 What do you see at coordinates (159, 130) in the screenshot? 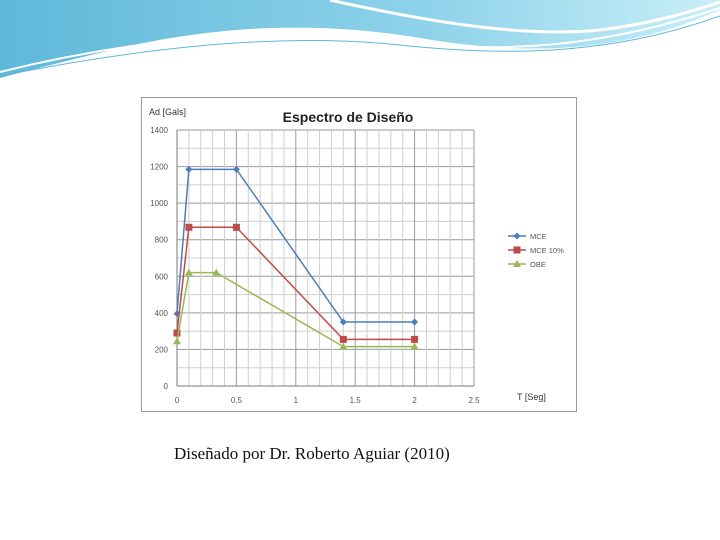
I see `y-tick-label: 1400` at bounding box center [159, 130].